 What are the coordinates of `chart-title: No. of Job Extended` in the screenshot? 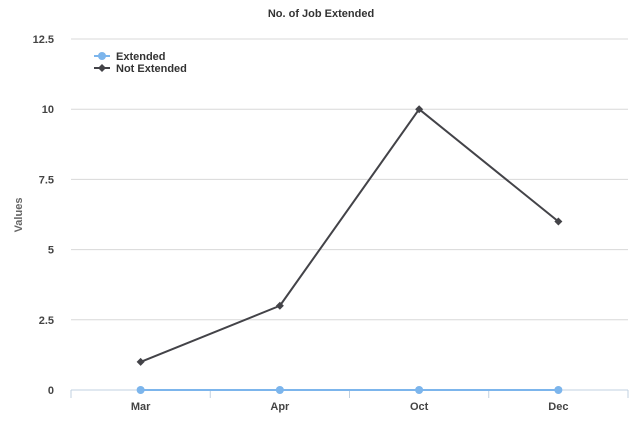 It's located at (321, 14).